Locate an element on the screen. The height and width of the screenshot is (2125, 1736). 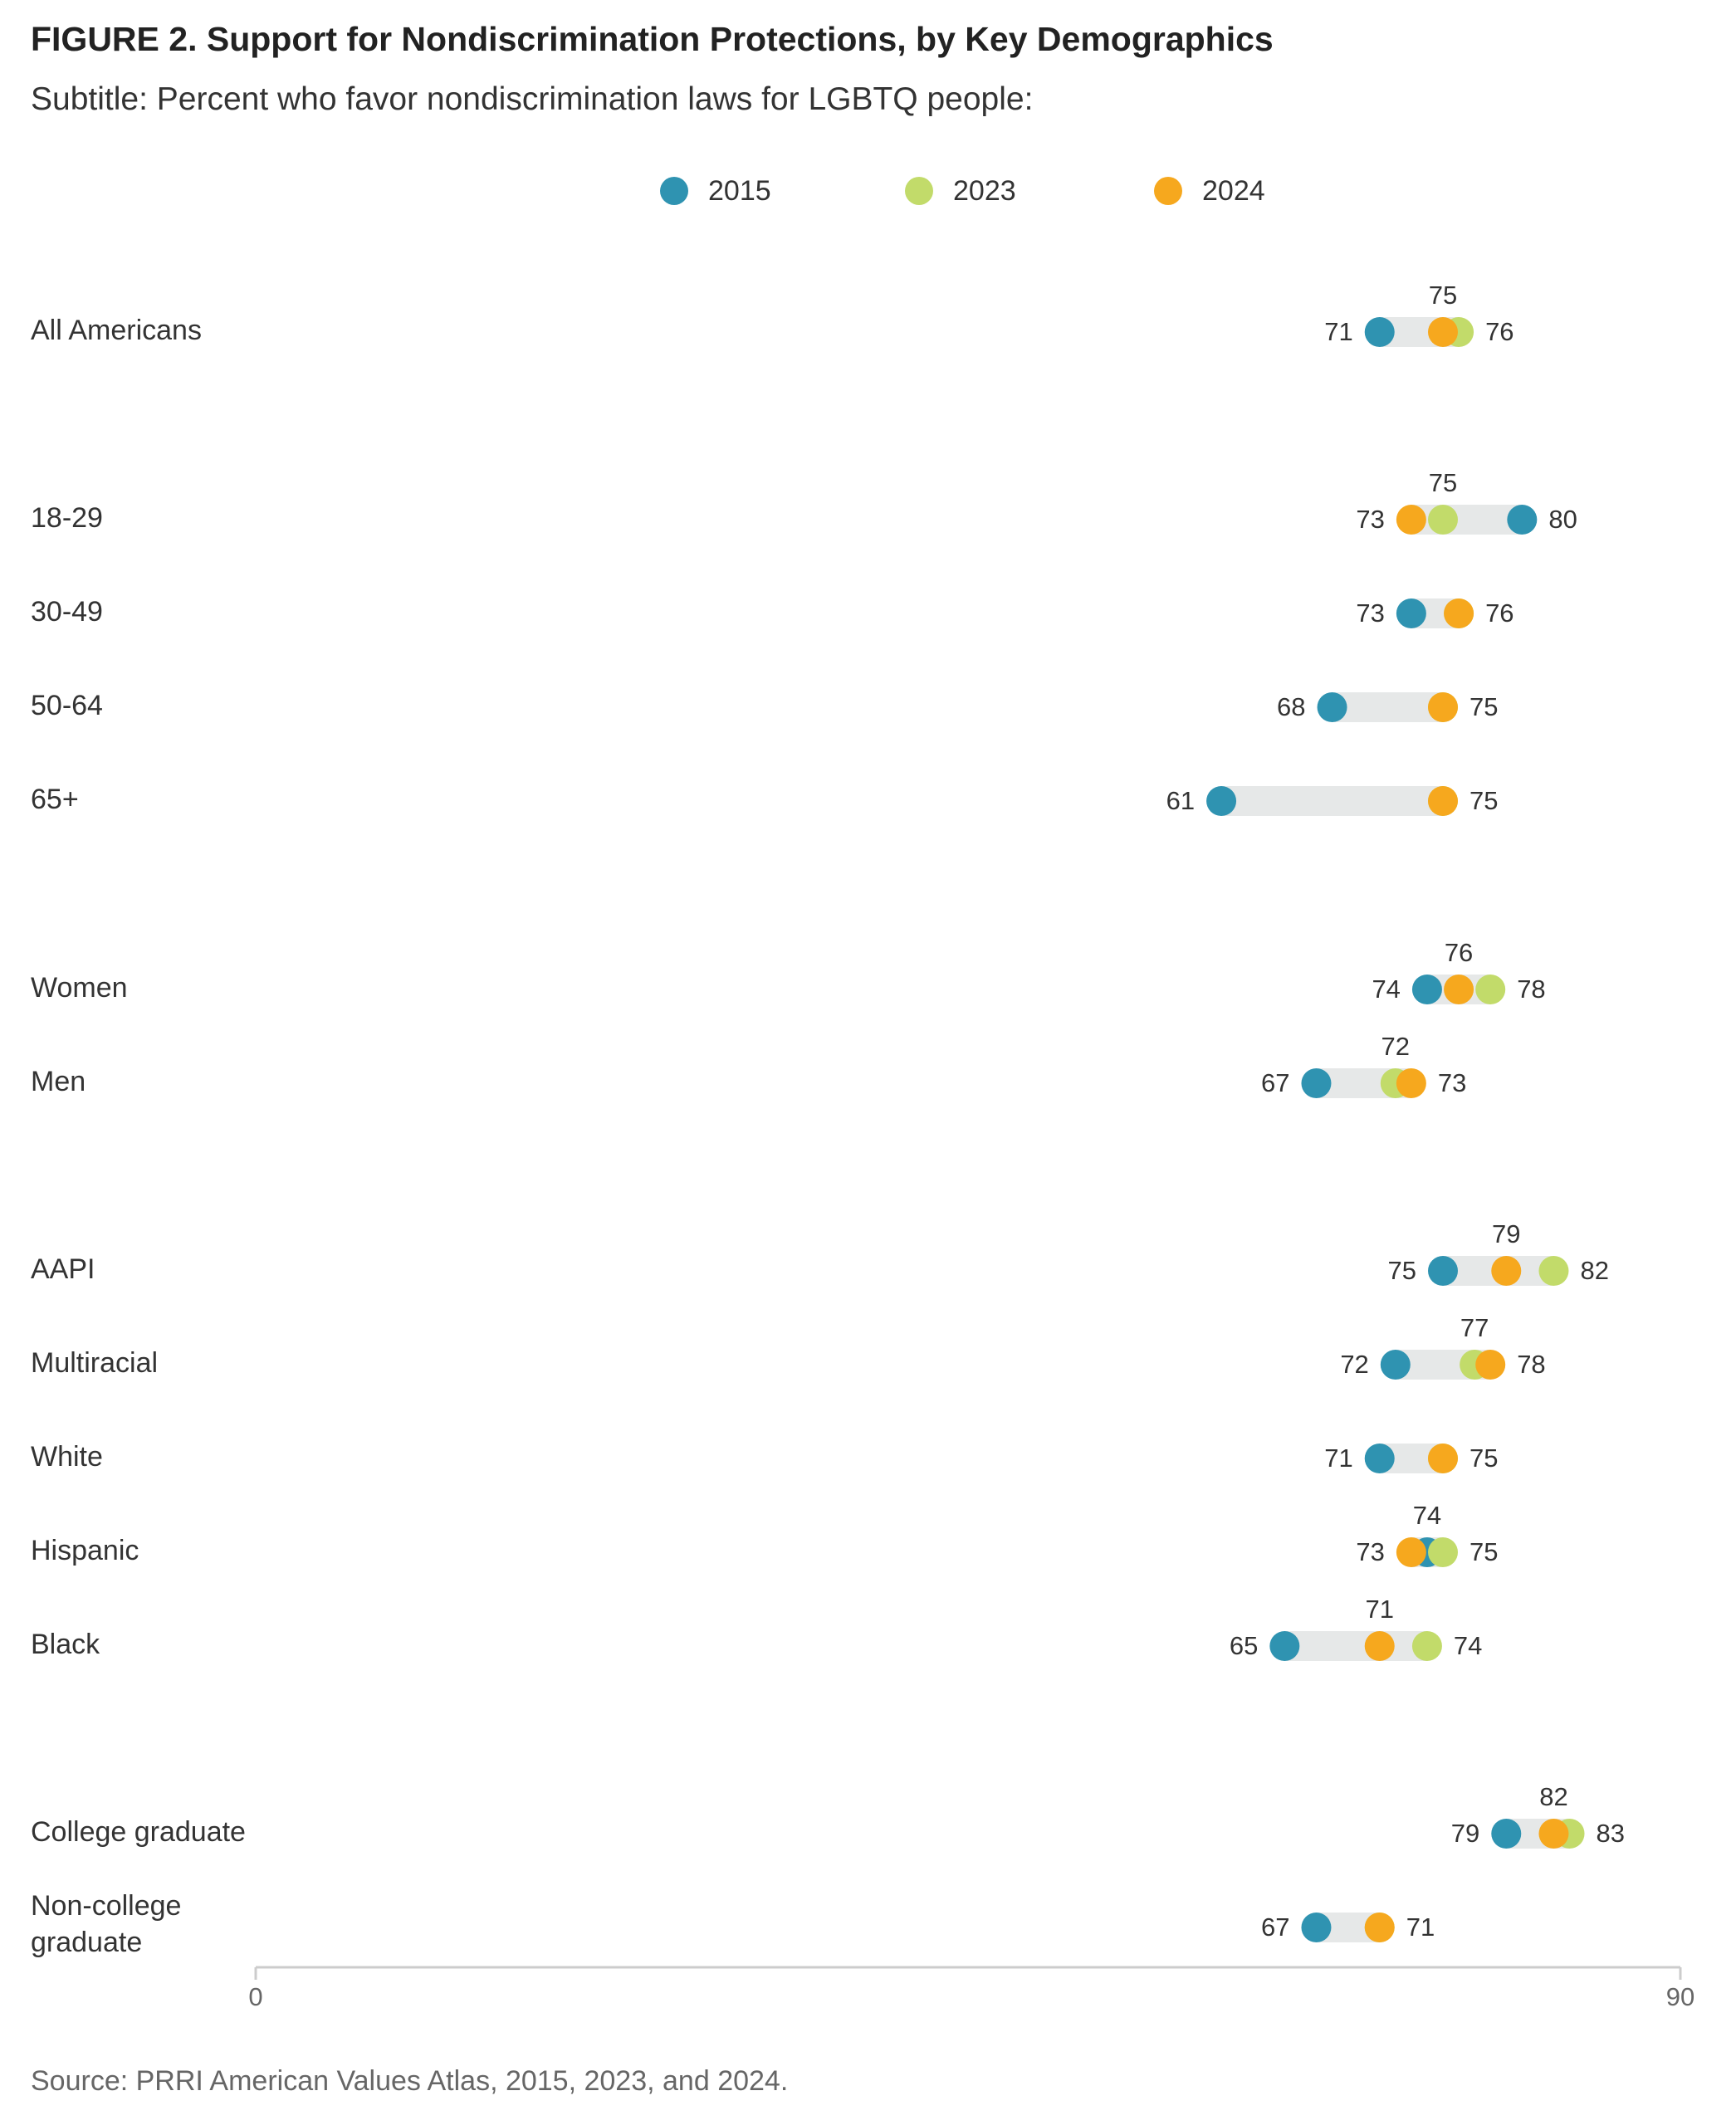
value-label-2023-men: 72 is located at coordinates (1395, 1046).